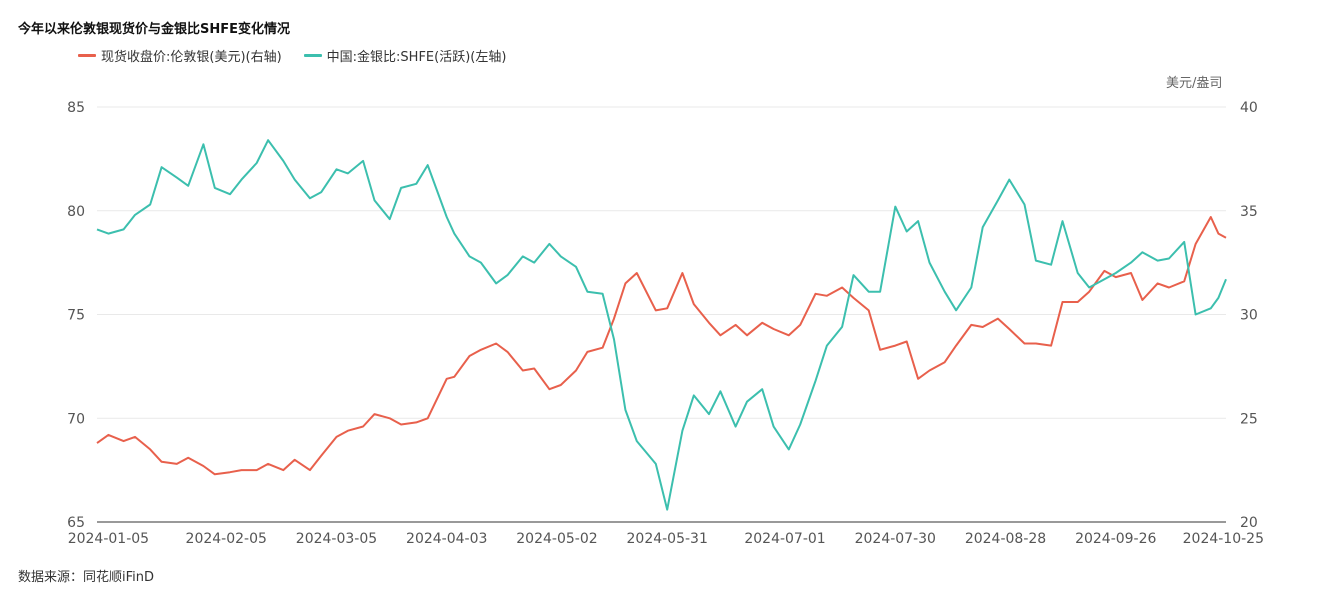 The image size is (1325, 600). I want to click on right-axis-tick-label: 35, so click(1249, 212).